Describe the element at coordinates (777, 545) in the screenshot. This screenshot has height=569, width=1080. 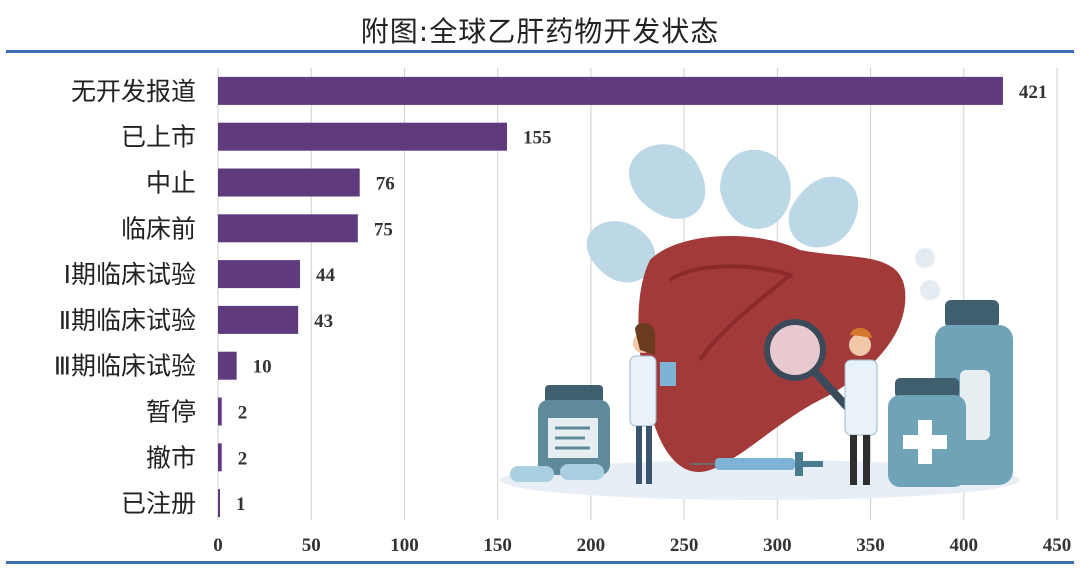
I see `x-tick-label: 300` at that location.